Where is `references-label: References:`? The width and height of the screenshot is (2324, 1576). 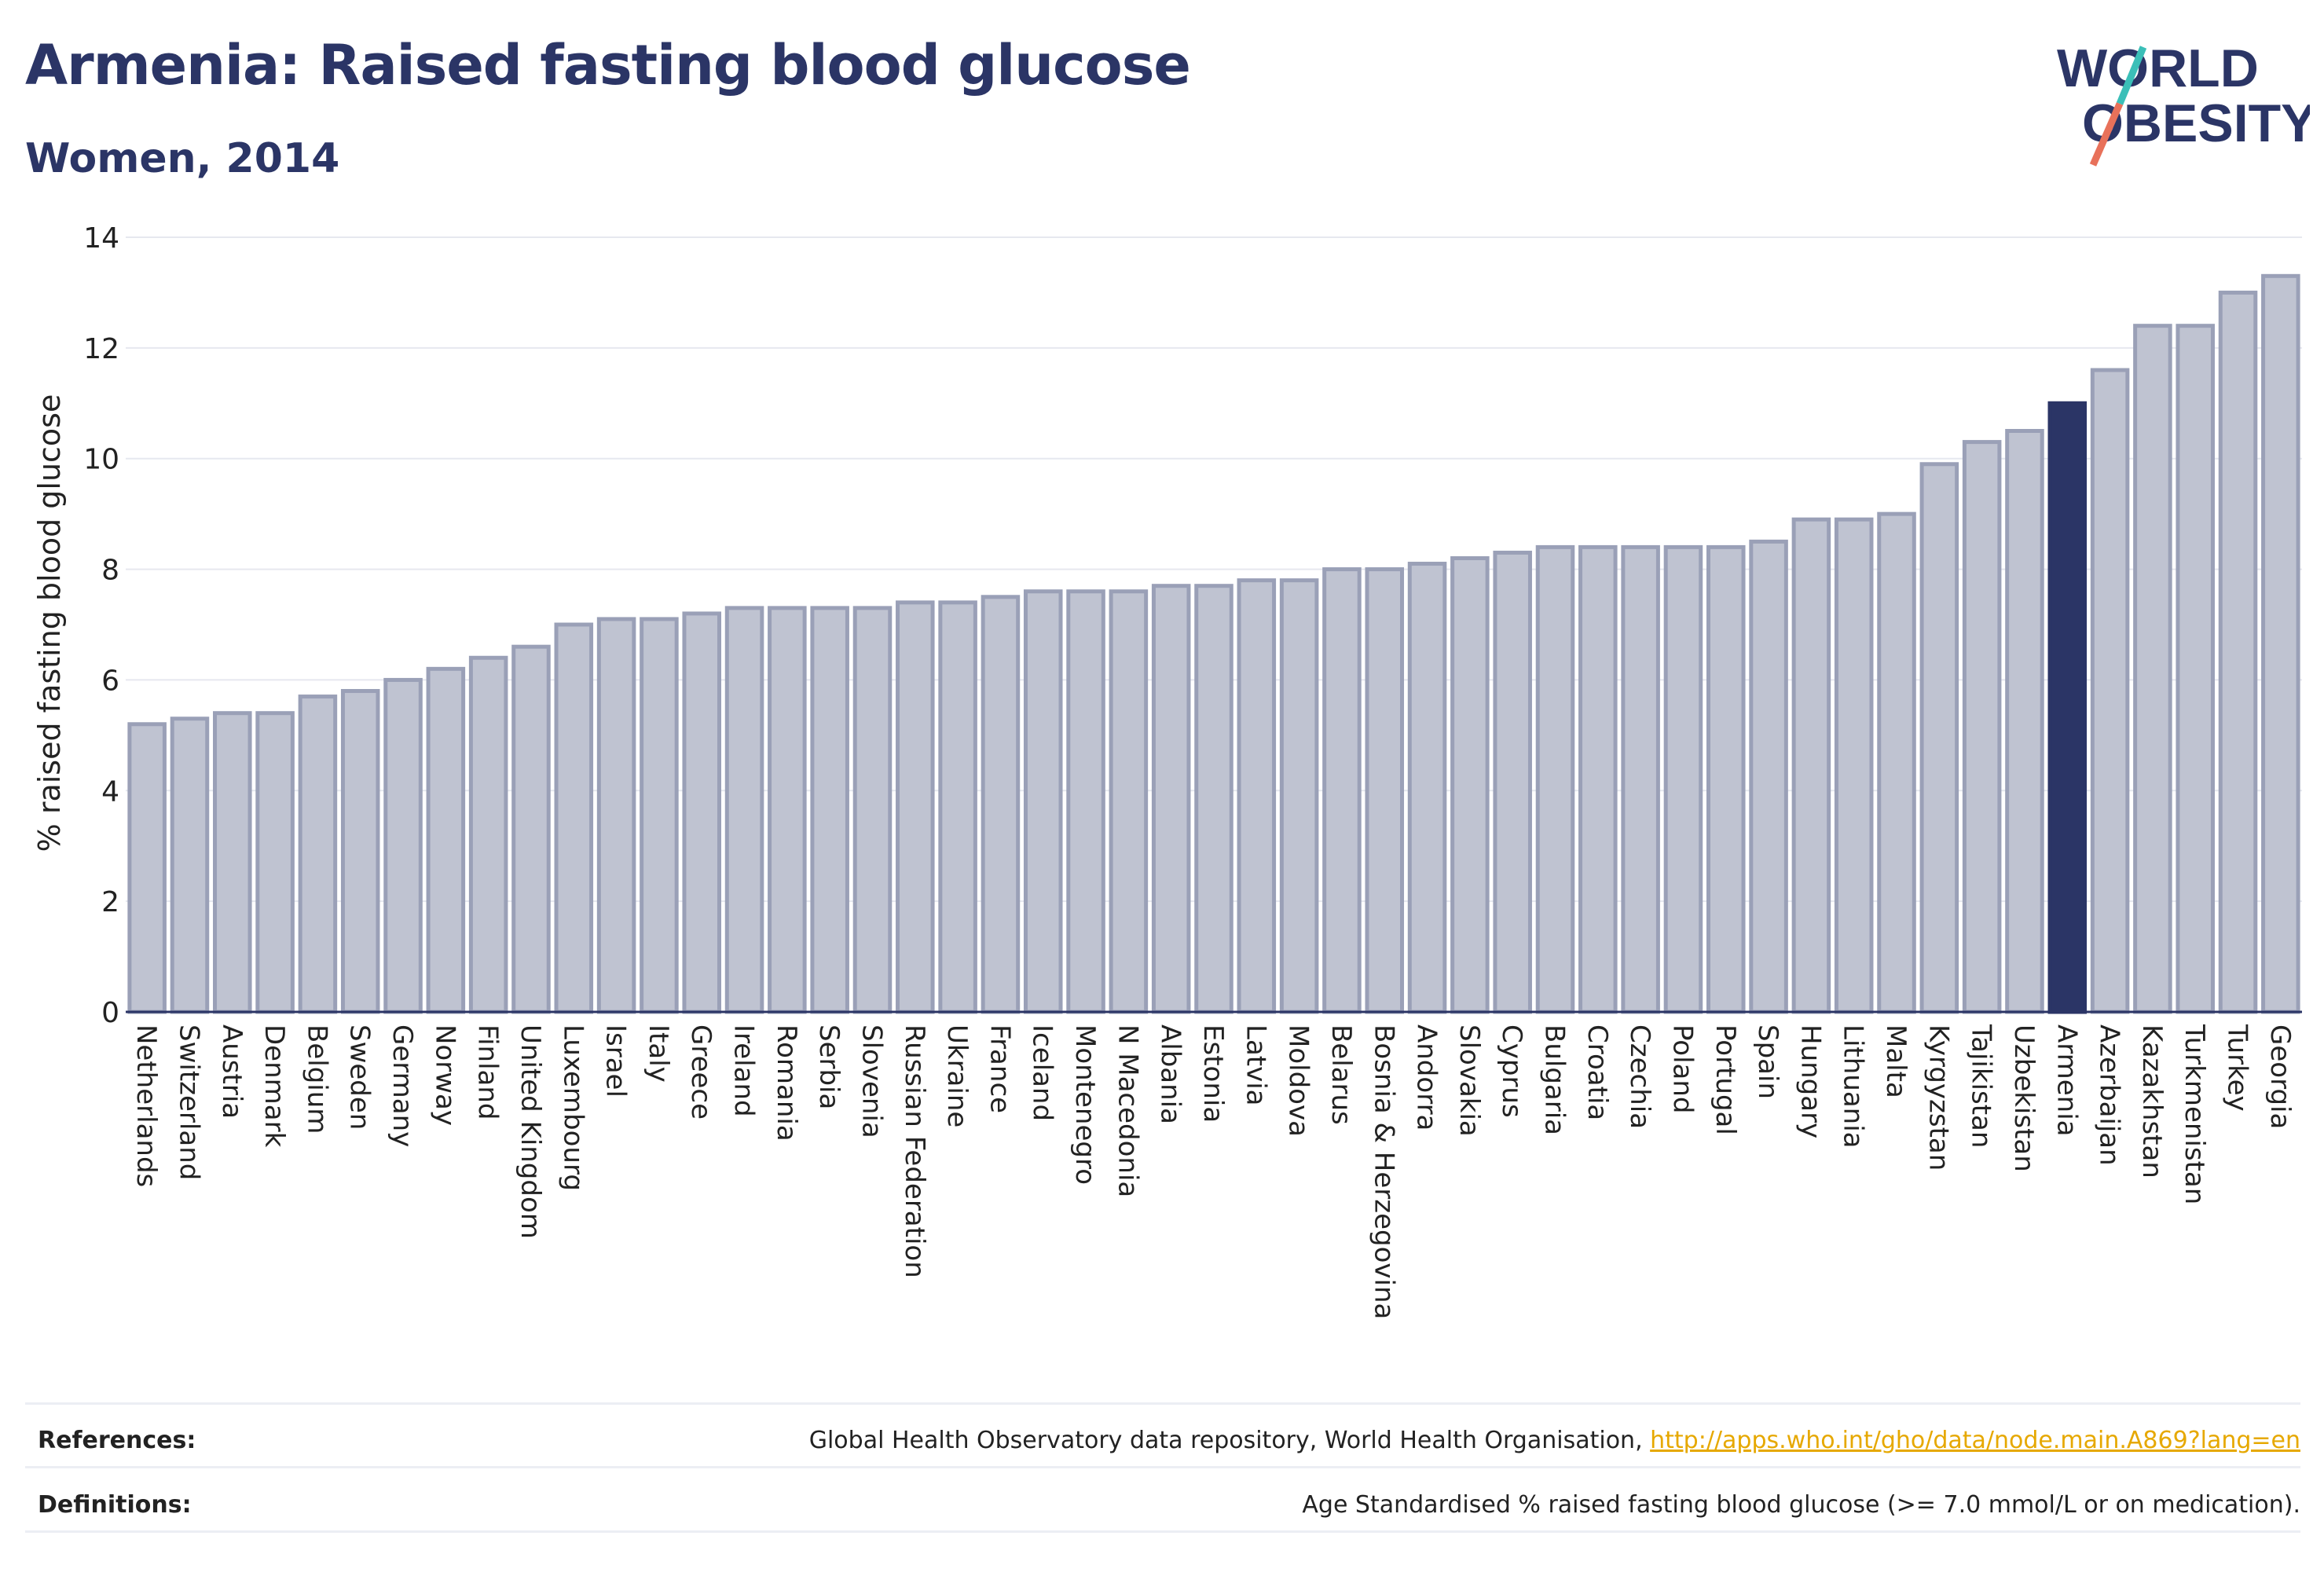
references-label: References: is located at coordinates (117, 1440).